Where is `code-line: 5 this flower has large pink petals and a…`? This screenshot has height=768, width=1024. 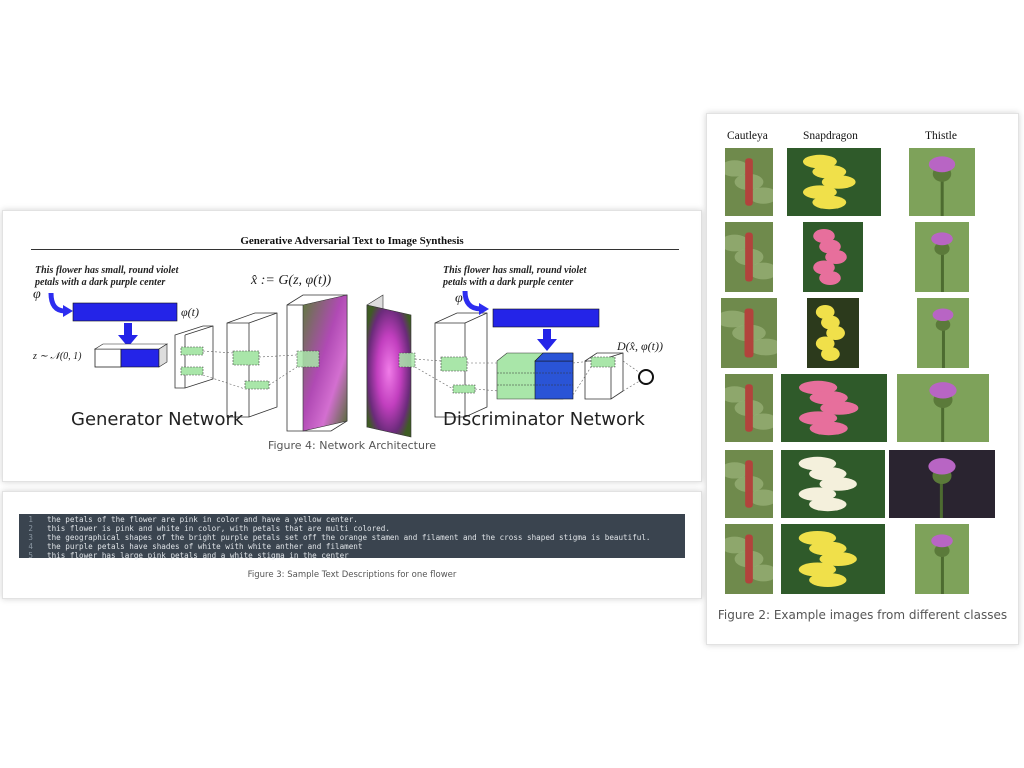 code-line: 5 this flower has large pink petals and a… is located at coordinates (188, 555).